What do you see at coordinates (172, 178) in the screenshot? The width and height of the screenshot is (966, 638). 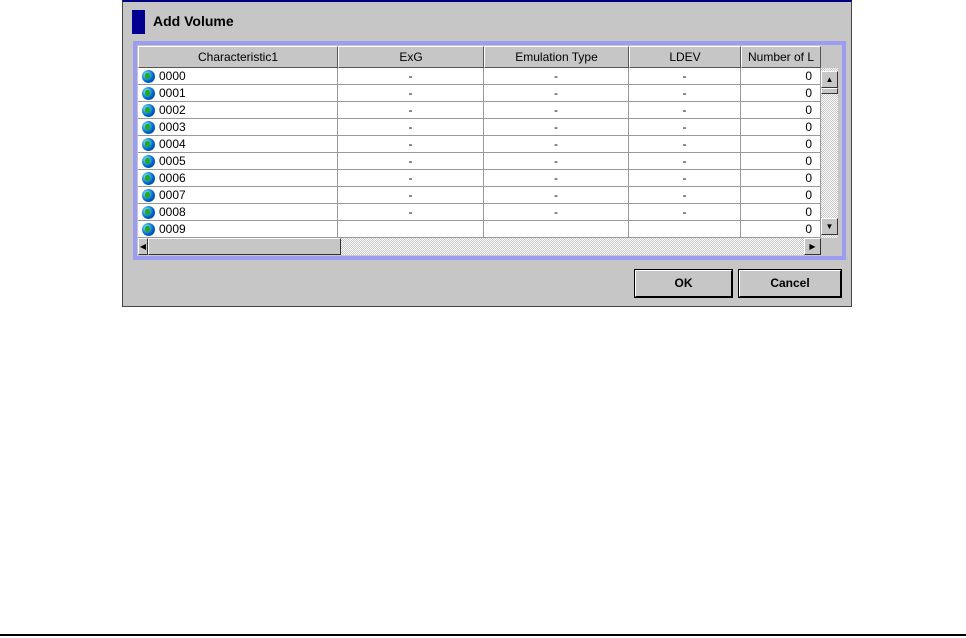 I see `cell-text: 0006` at bounding box center [172, 178].